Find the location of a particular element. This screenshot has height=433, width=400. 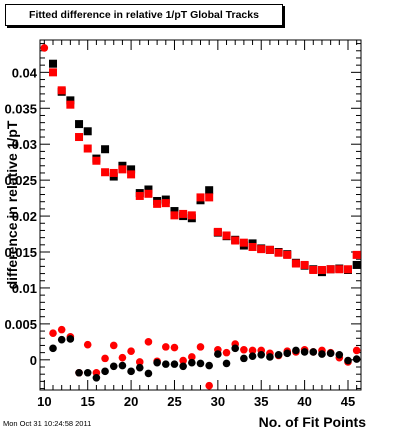

y-axis-title: difference in relative 1/pT is located at coordinates (12, 204).